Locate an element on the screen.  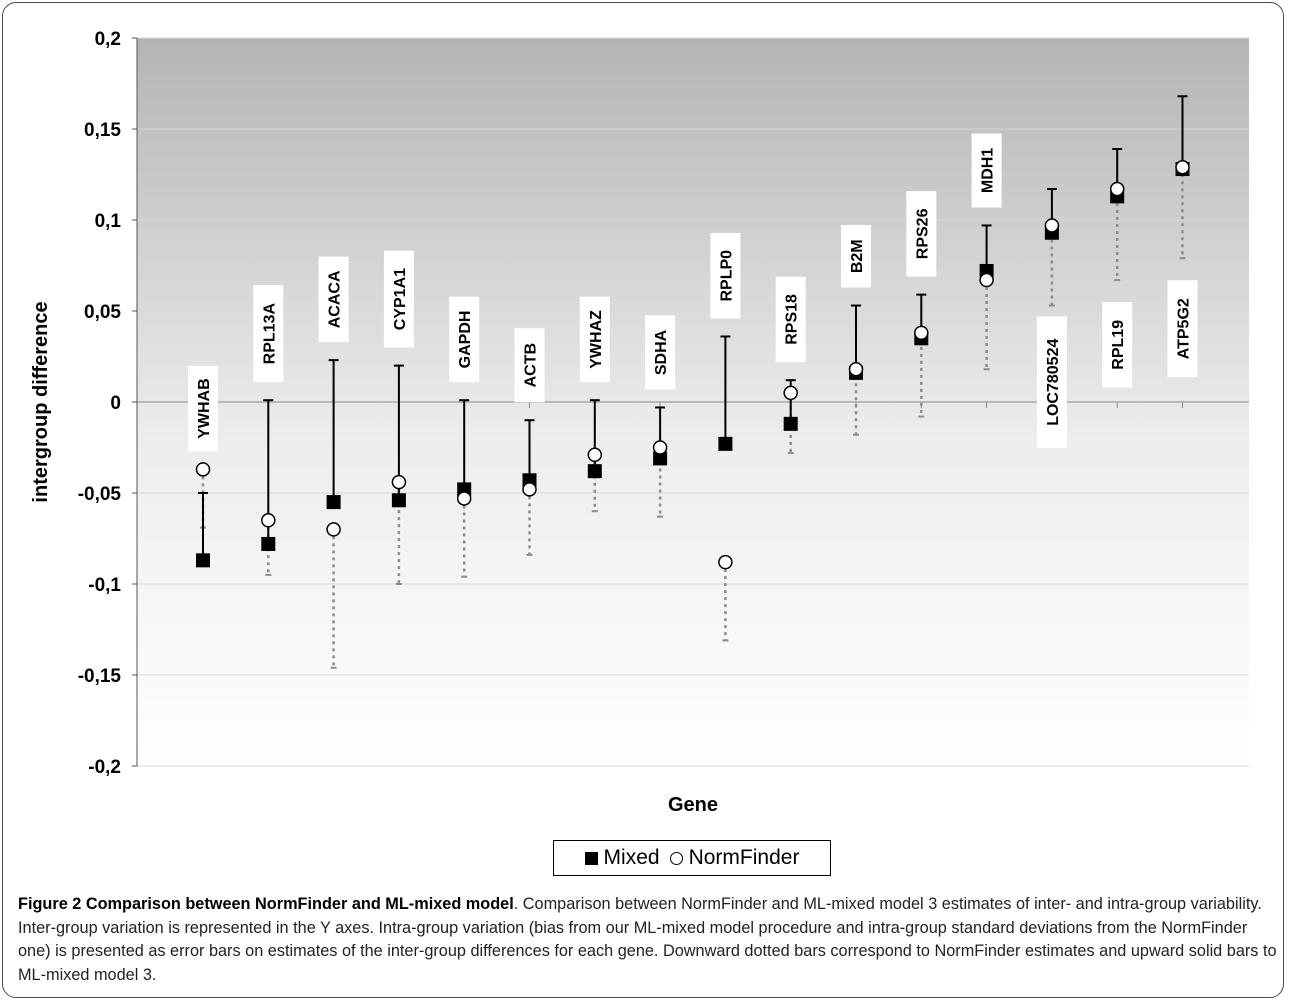
y-tick-label: 0,2 is located at coordinates (108, 39).